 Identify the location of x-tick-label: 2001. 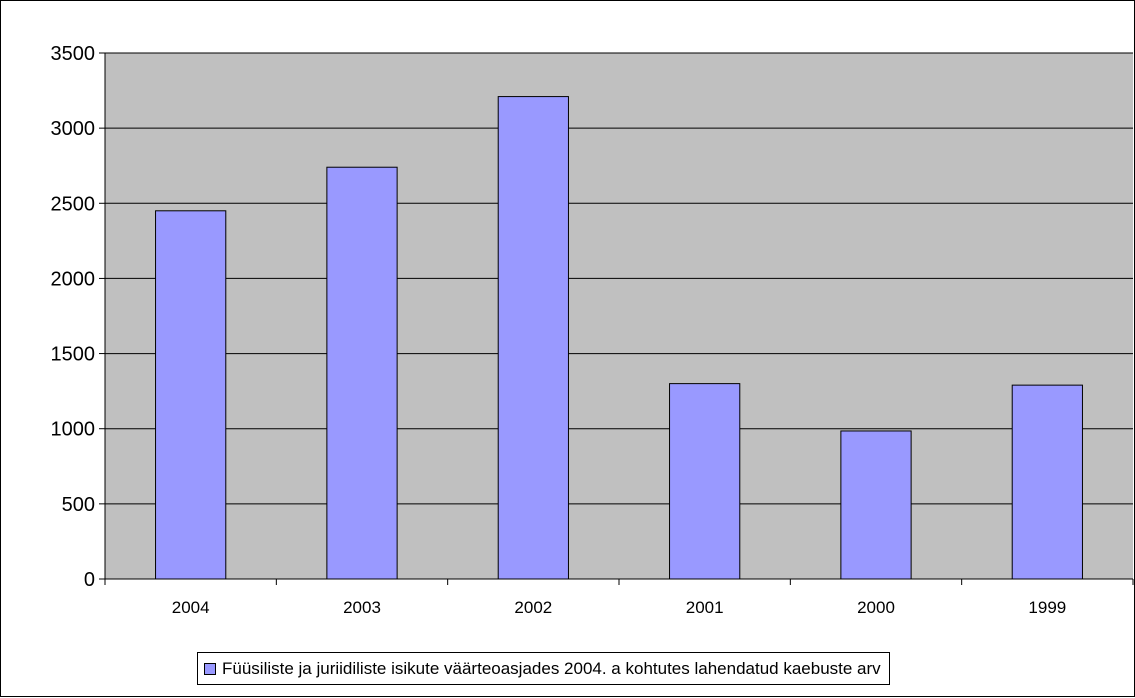
(705, 607).